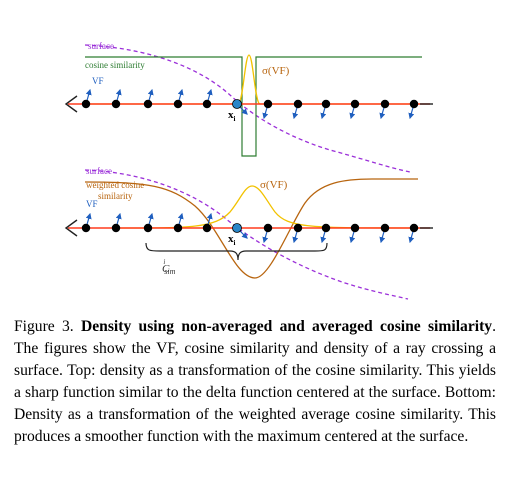 The width and height of the screenshot is (510, 482). Describe the element at coordinates (276, 71) in the screenshot. I see `top-sigma-label: σ(VF)` at that location.